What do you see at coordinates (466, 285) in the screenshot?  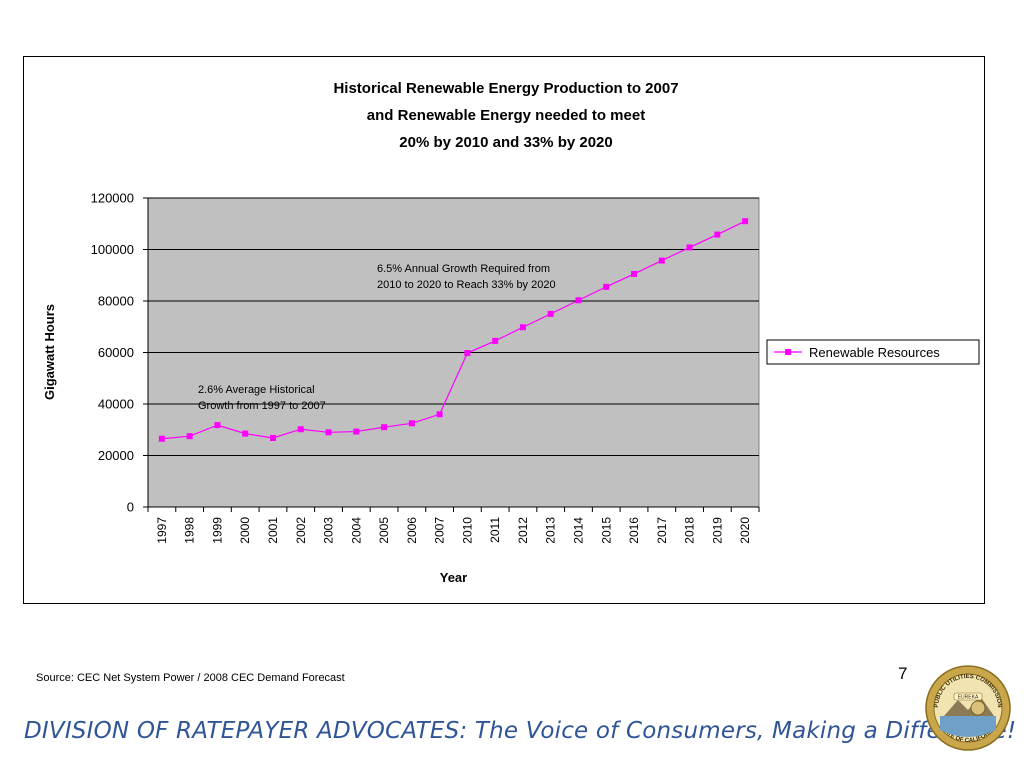 I see `annotation-1-line-2: 2010 to 2020 to Reach 33% by 2020` at bounding box center [466, 285].